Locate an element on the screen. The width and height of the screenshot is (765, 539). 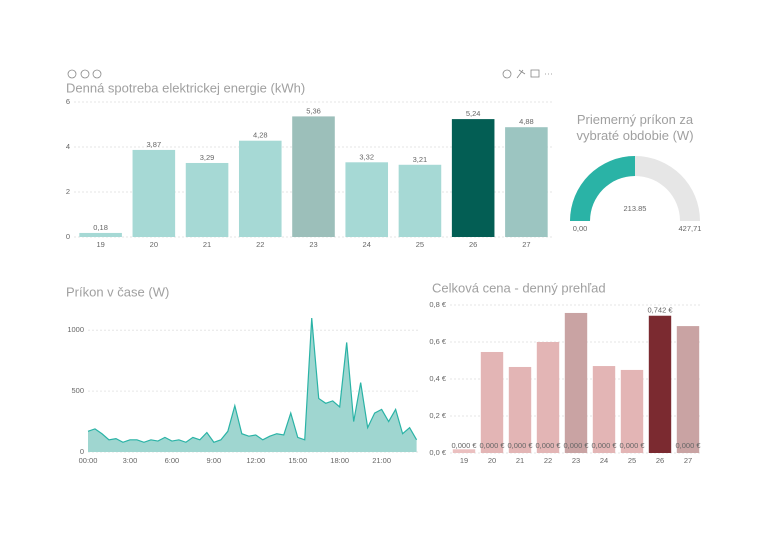
chart-title: Denná spotreba elektrickej energie (kWh) is located at coordinates (185, 87).